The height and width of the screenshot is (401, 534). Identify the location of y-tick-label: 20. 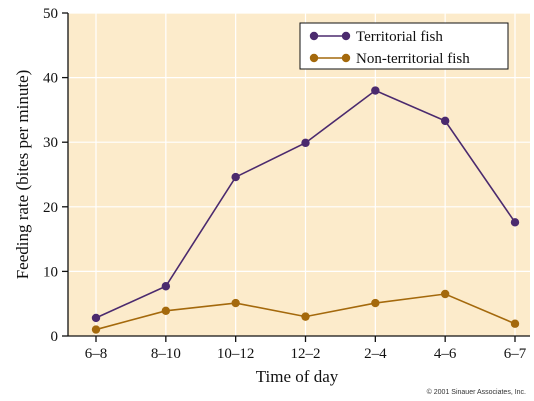
(50, 208).